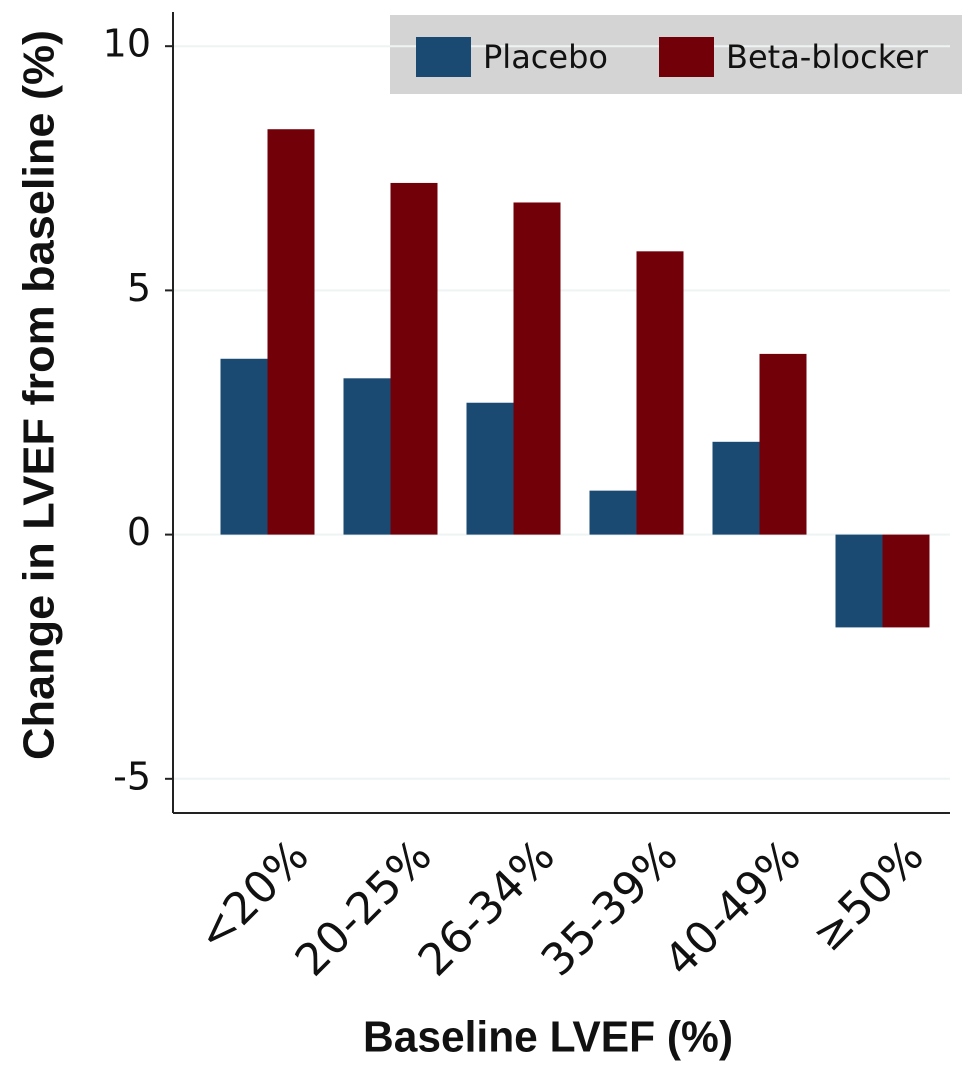 This screenshot has height=1075, width=972. I want to click on y-tick-label: 0, so click(139, 532).